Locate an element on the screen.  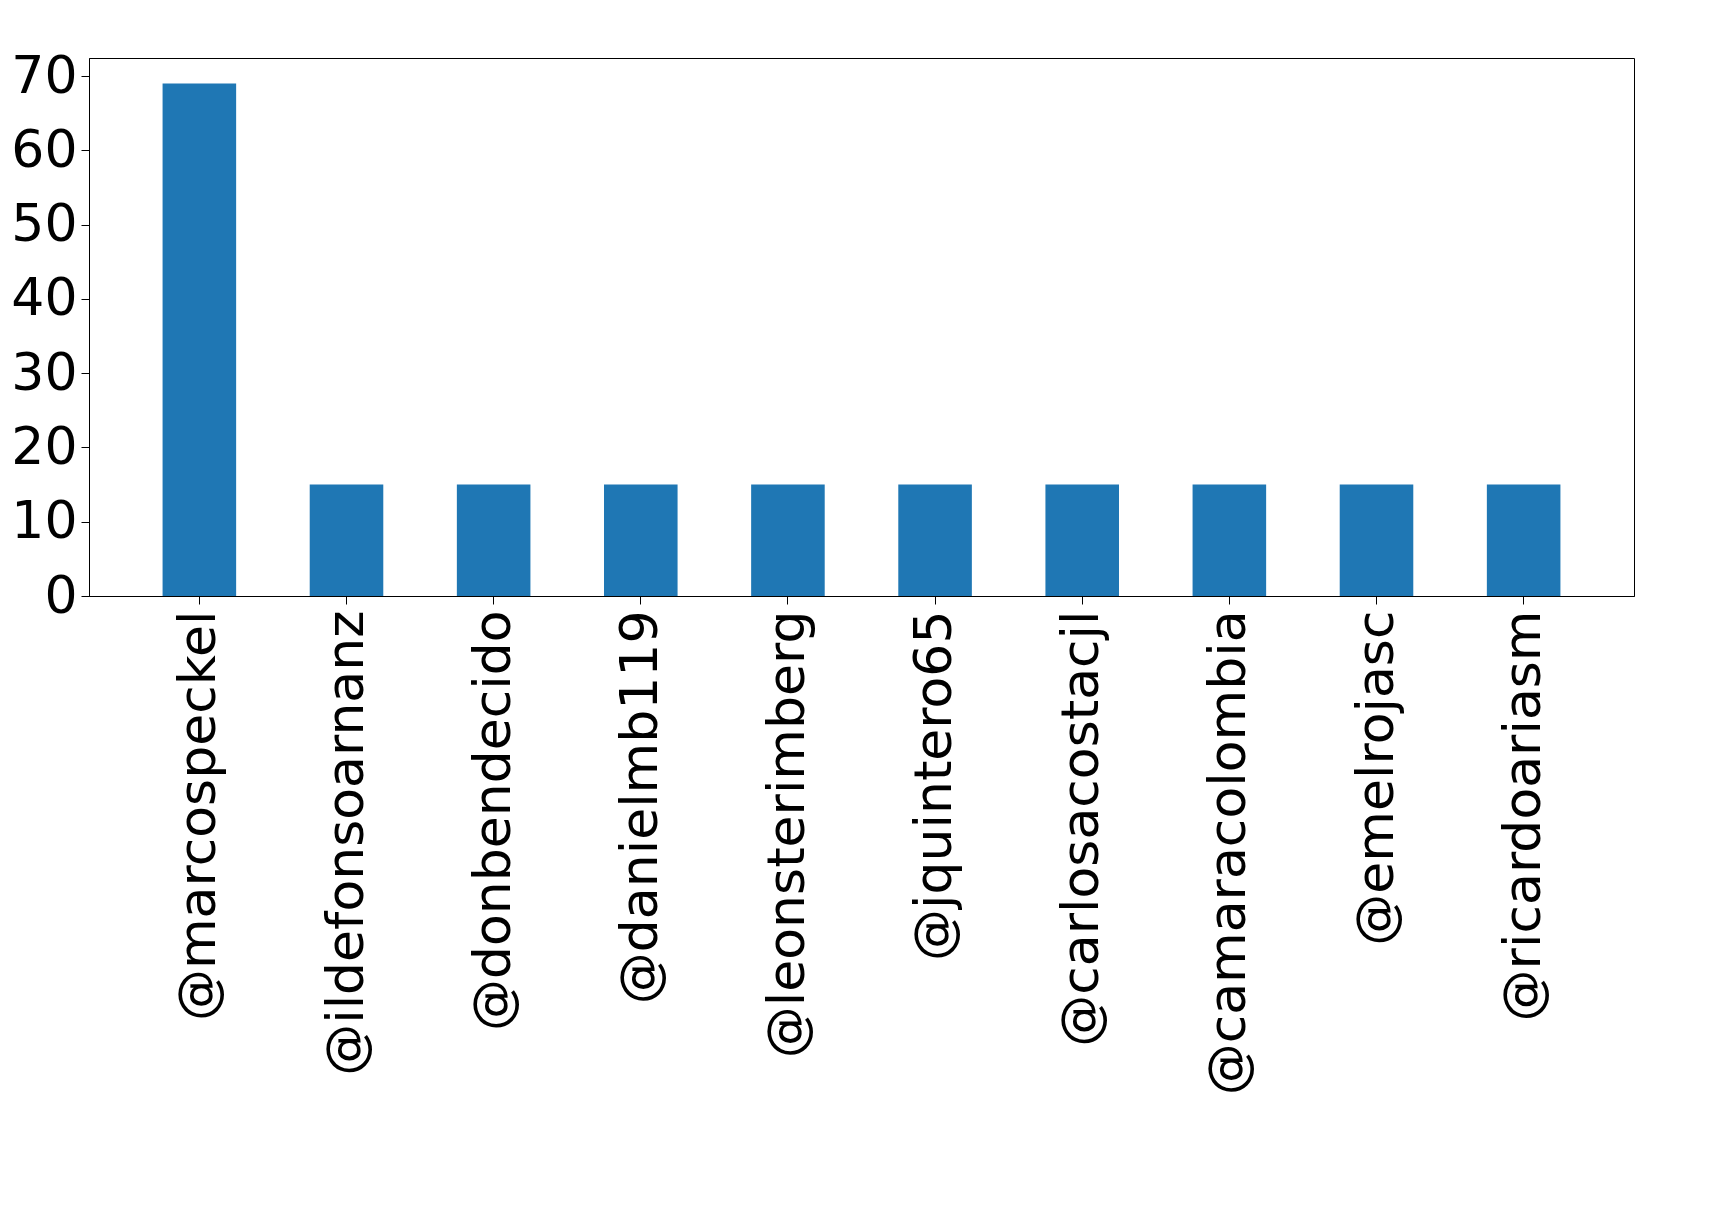
y-tick-label: 30 is located at coordinates (44, 371).